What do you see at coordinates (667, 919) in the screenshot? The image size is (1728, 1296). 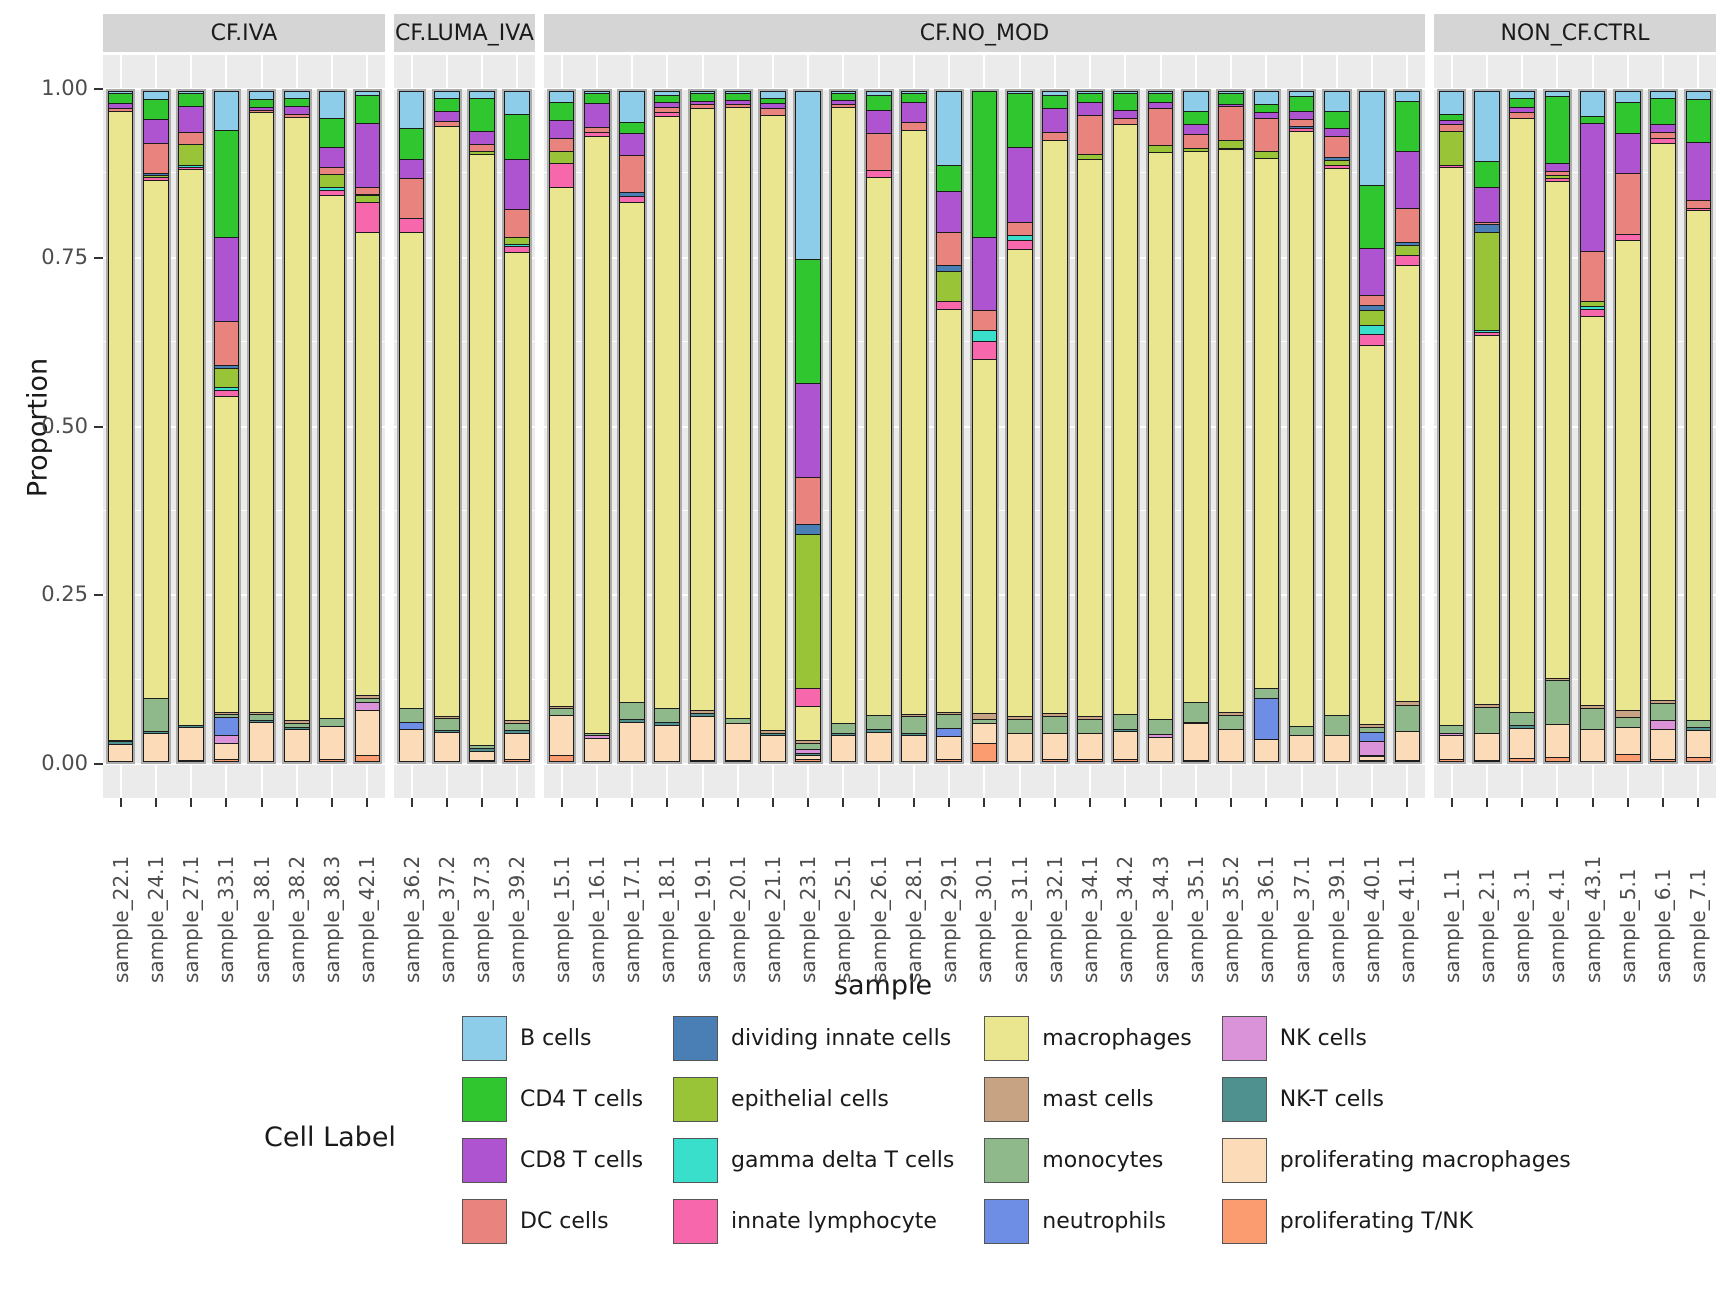 I see `x-tick-label-sample-18-1: sample_18.1` at bounding box center [667, 919].